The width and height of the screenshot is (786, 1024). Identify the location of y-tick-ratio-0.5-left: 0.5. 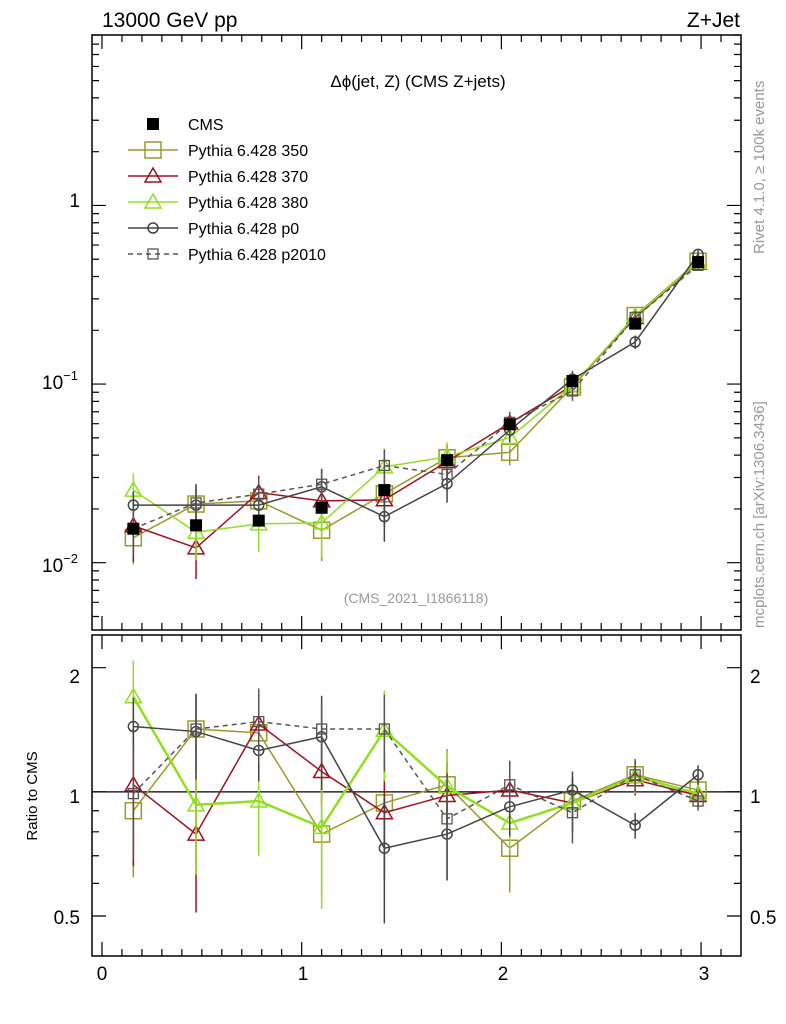
(67, 918).